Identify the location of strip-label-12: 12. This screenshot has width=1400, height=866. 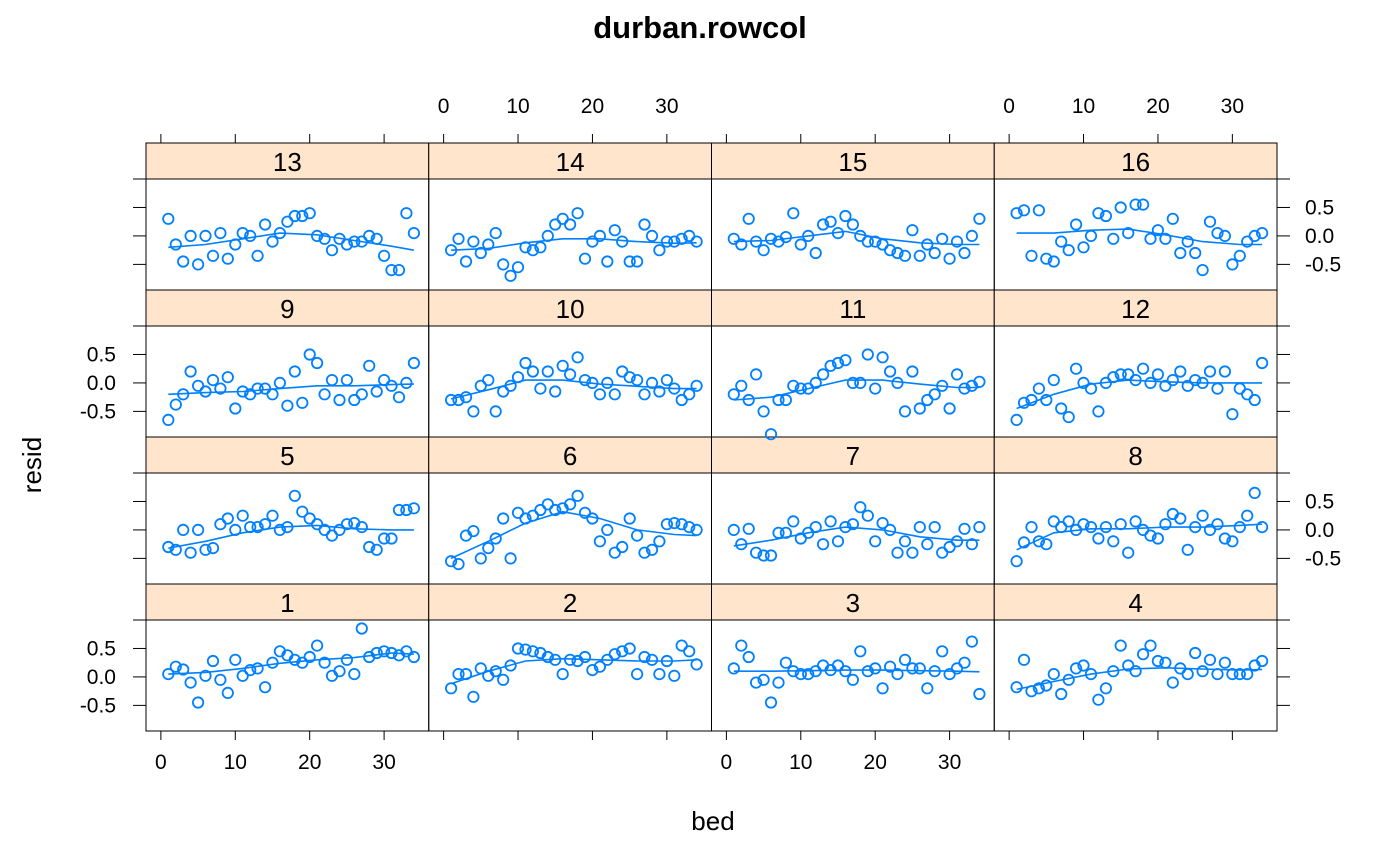
(1135, 309).